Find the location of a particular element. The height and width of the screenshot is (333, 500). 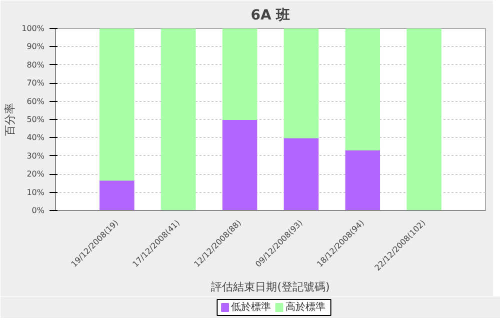

y-tick-label: 50% is located at coordinates (35, 119).